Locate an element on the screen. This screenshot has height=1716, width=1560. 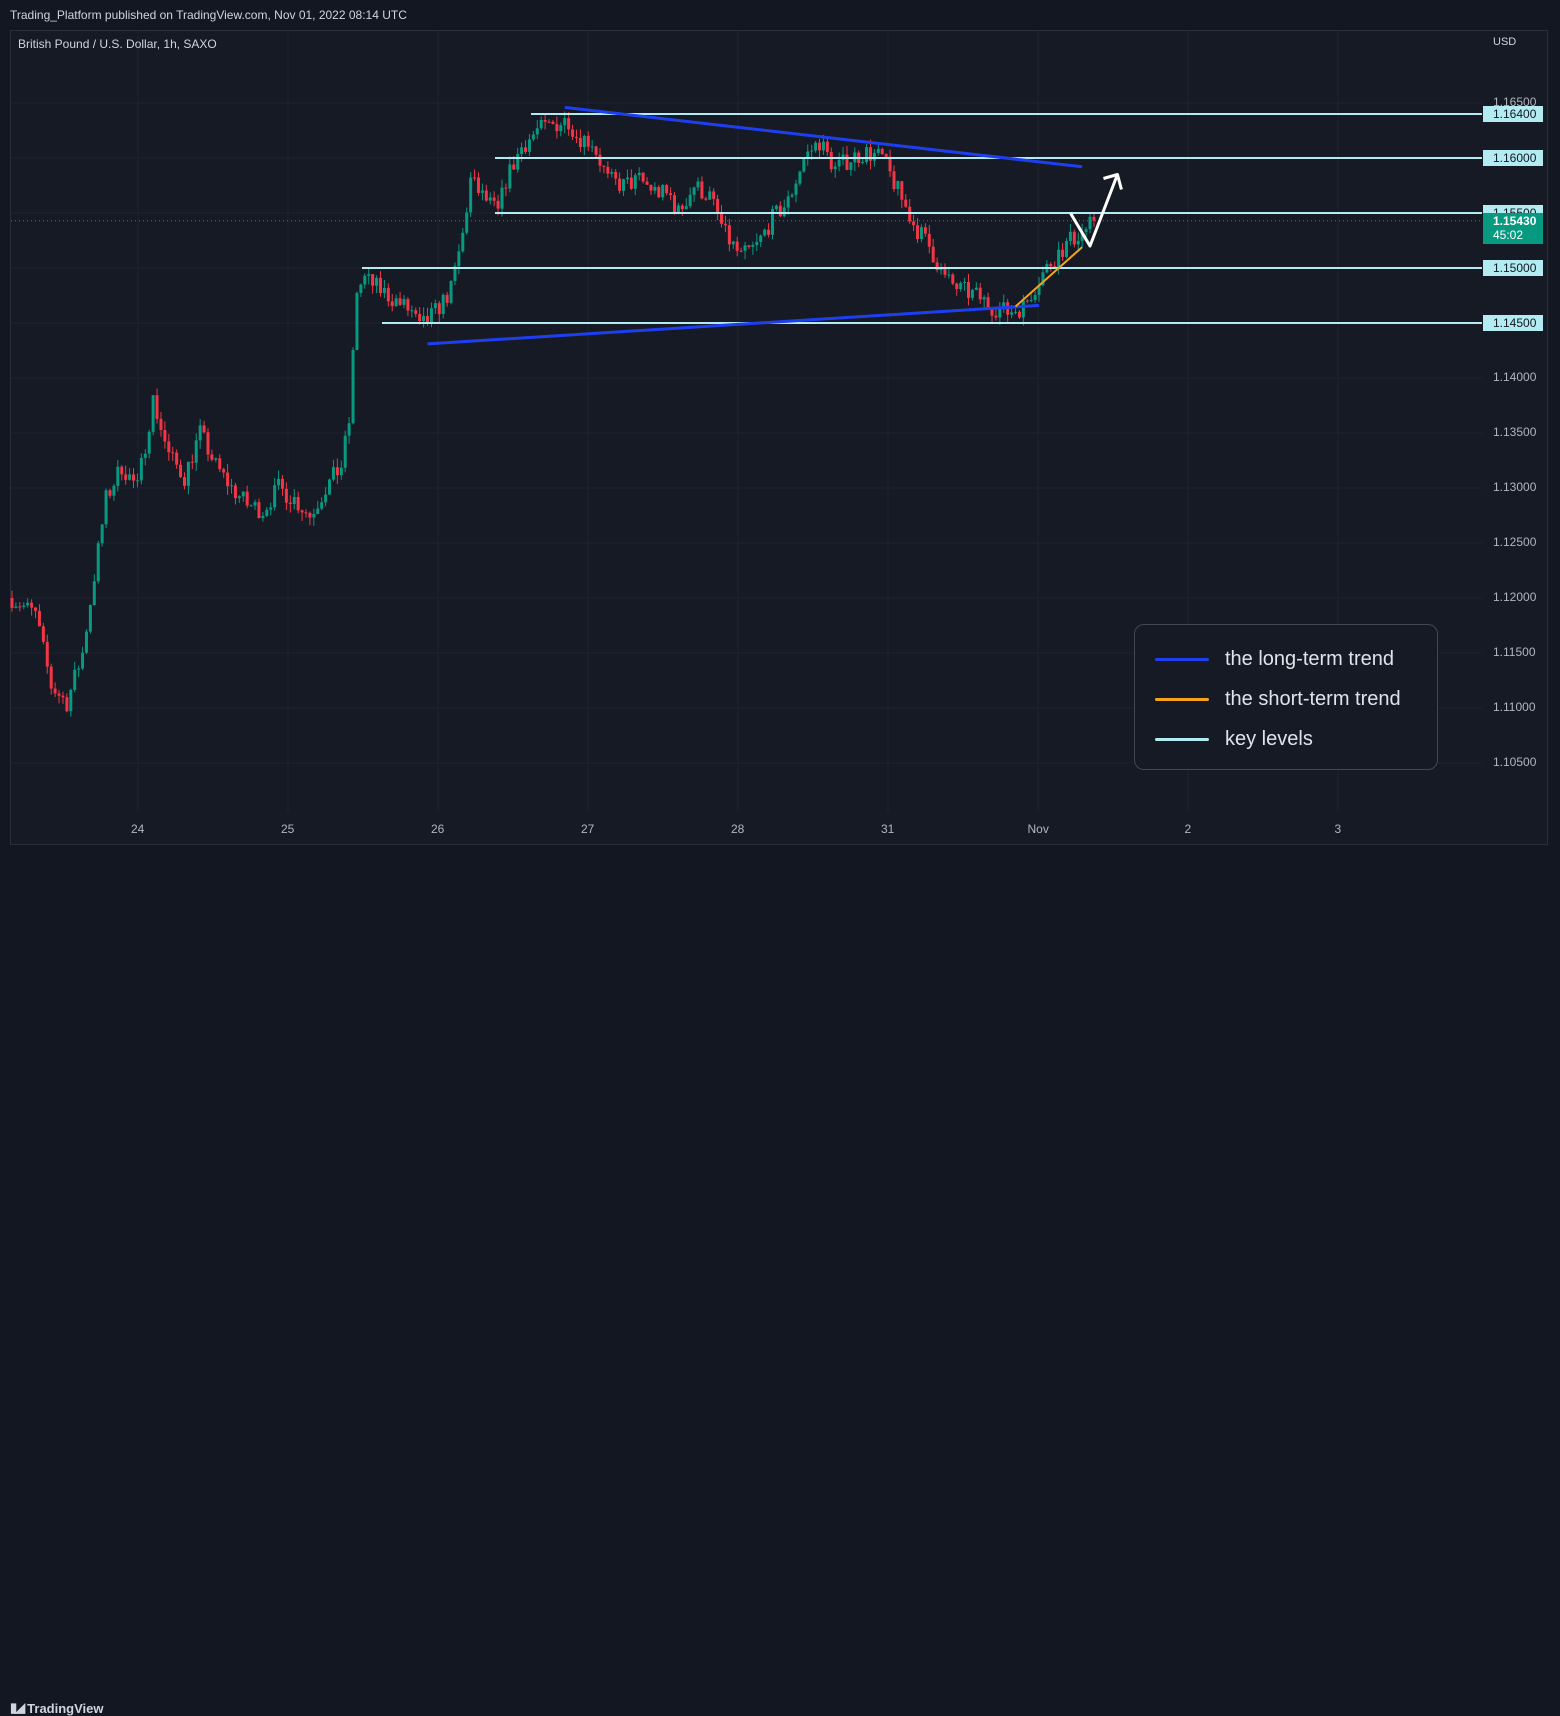
legend-label-short-term: the short-term trend is located at coordinates (1313, 698).